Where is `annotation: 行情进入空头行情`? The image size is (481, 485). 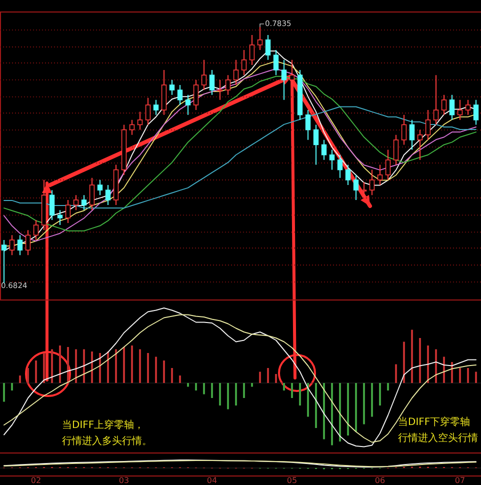 annotation: 行情进入空头行情 is located at coordinates (438, 438).